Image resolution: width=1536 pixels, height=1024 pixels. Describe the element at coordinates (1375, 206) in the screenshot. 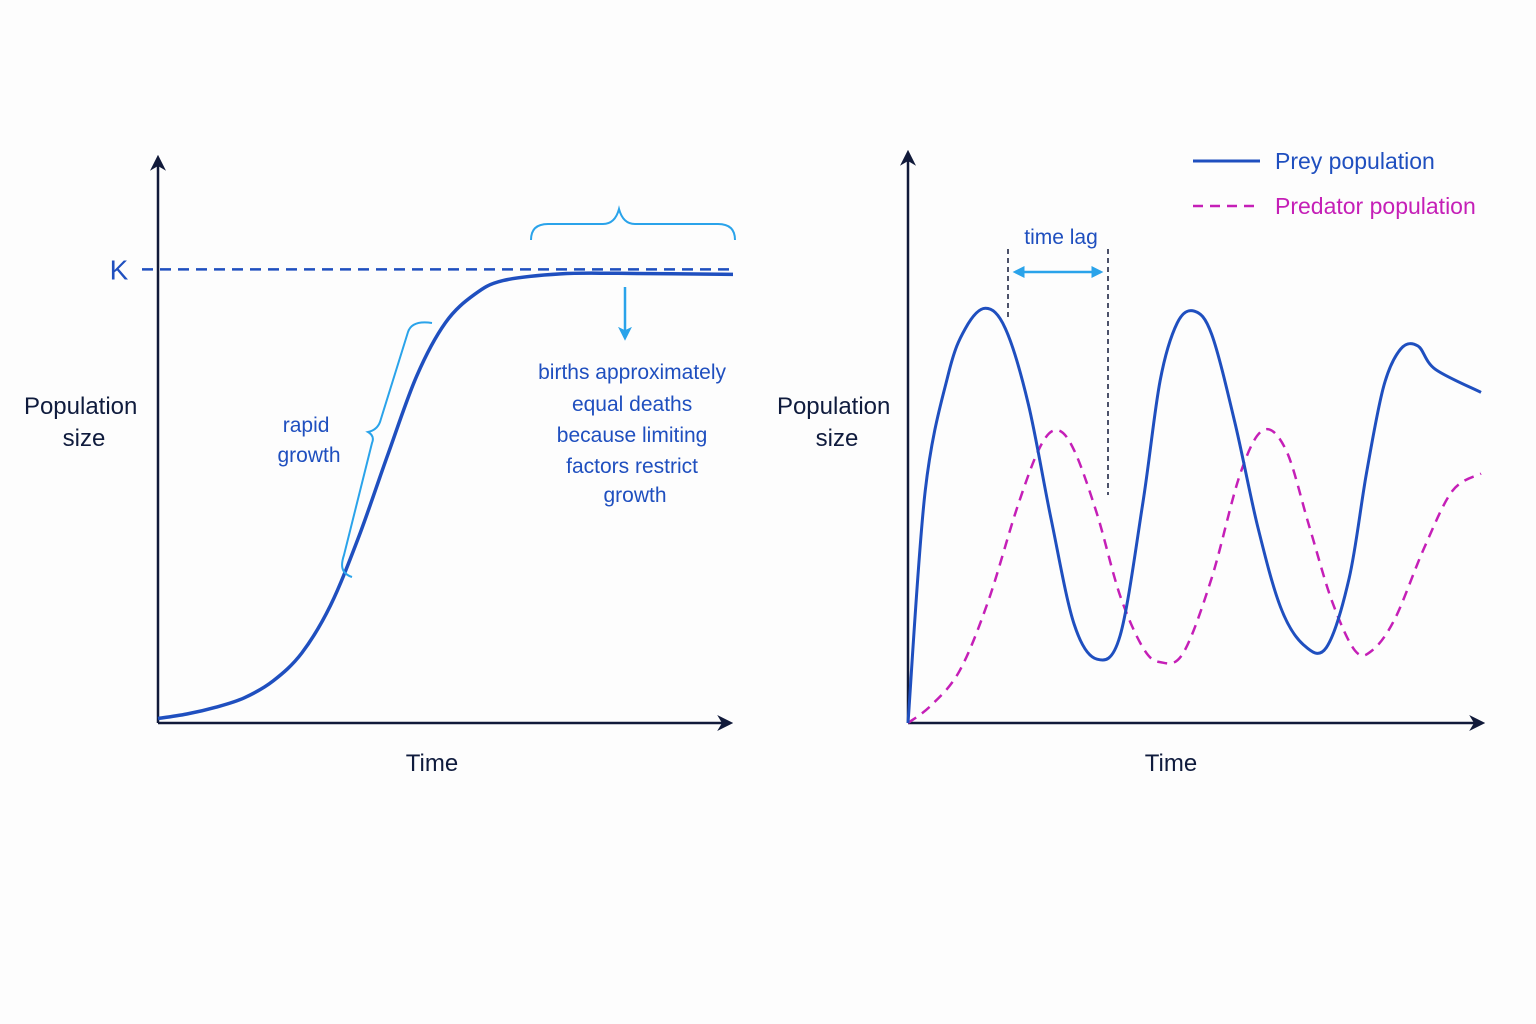

I see `legend-predator-label: Predator population` at that location.